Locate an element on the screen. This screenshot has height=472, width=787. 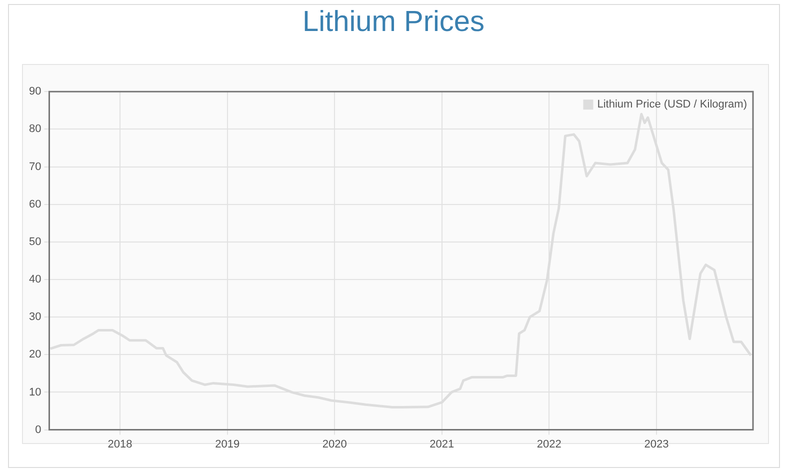
y-tick-label: 40 is located at coordinates (35, 280).